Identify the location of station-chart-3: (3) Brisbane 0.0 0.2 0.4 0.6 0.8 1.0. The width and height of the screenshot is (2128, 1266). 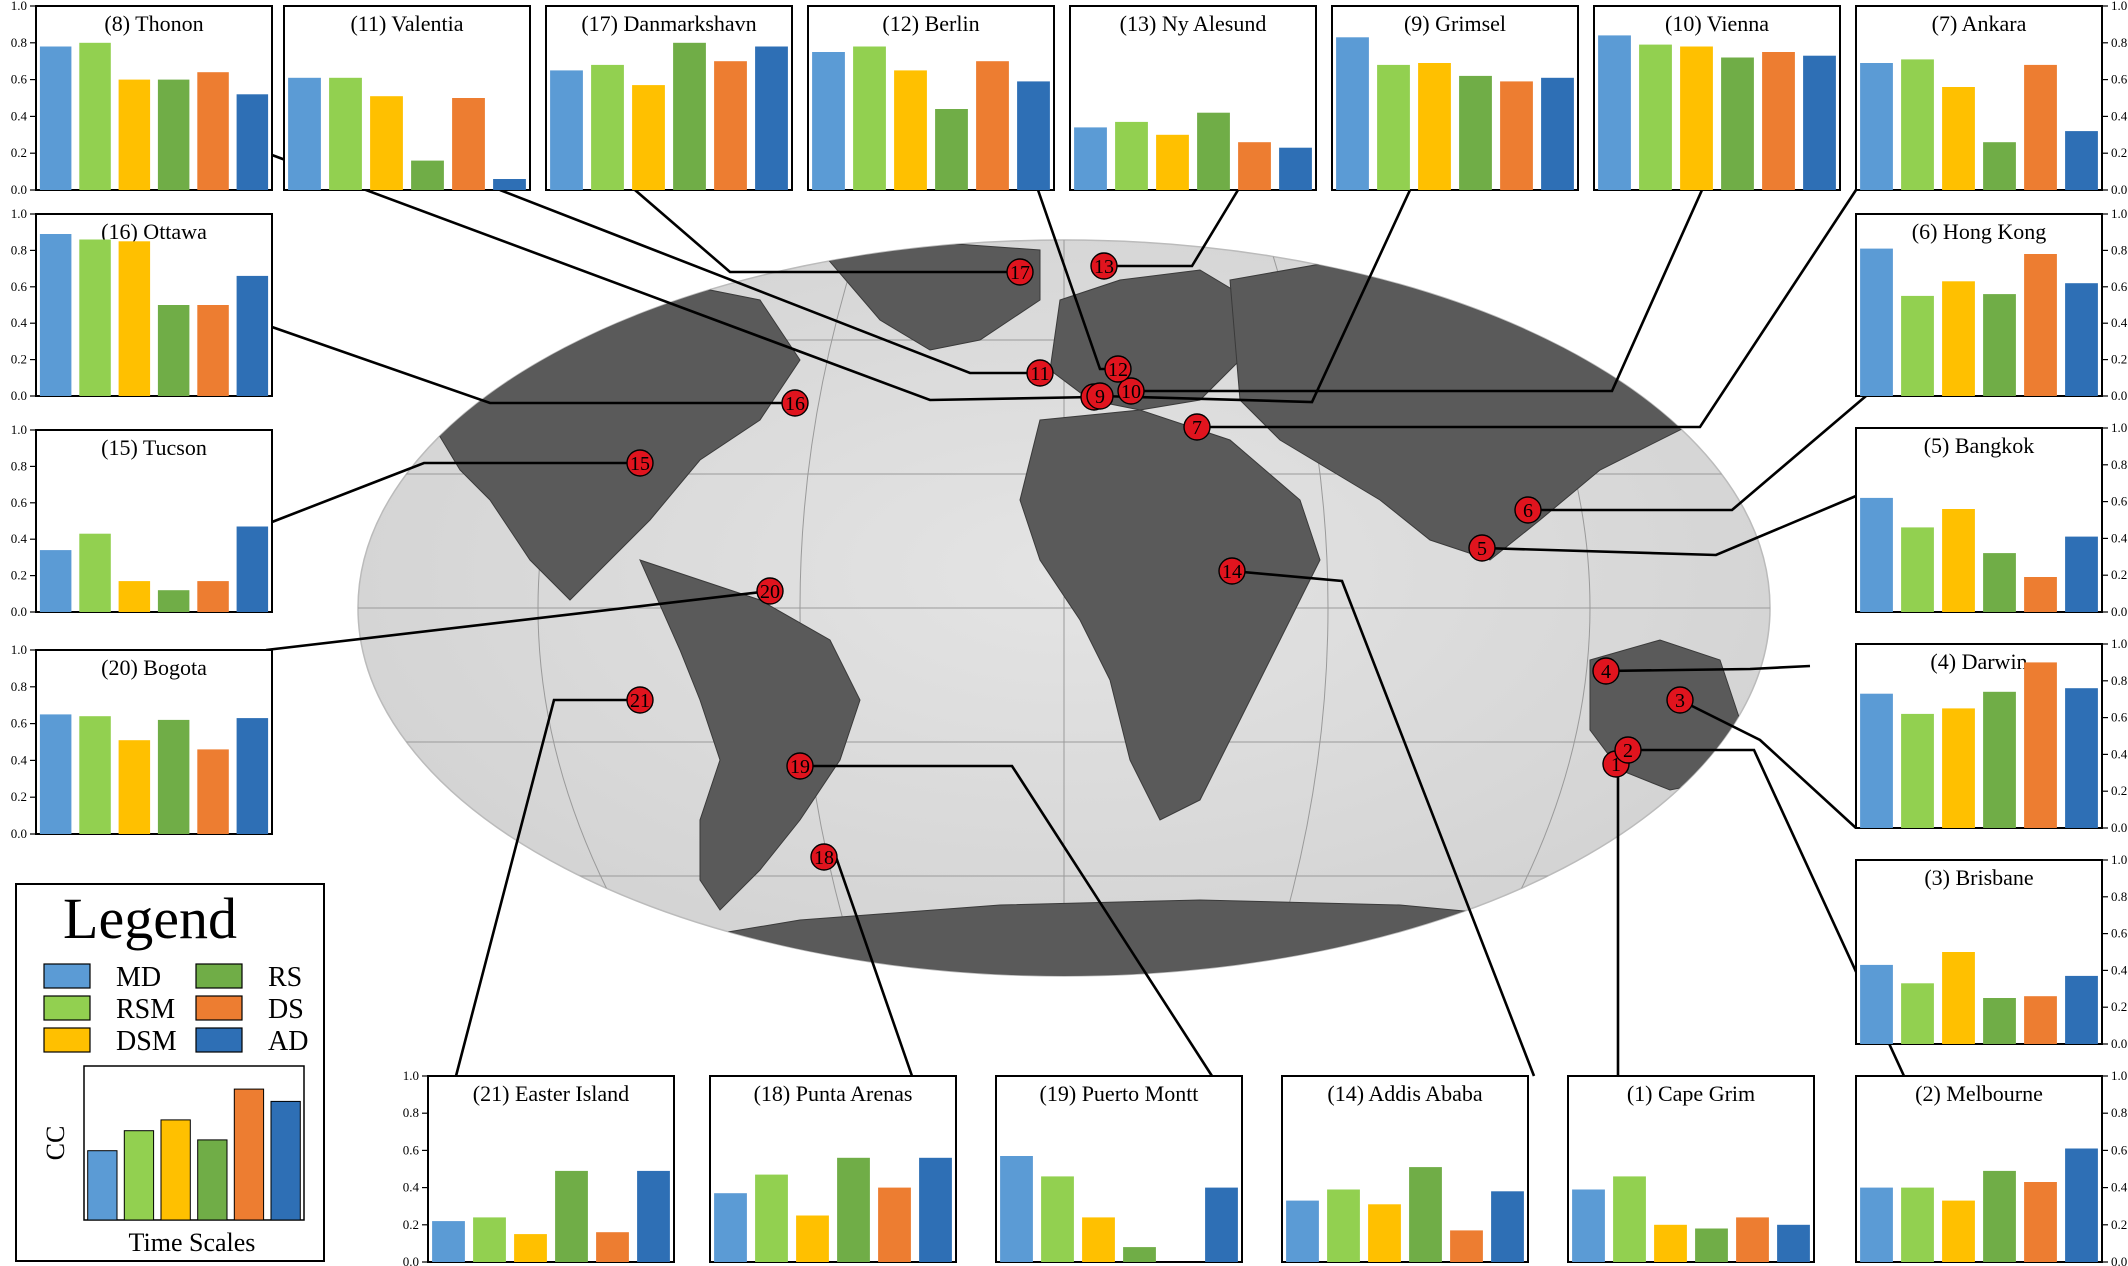
(1991, 951).